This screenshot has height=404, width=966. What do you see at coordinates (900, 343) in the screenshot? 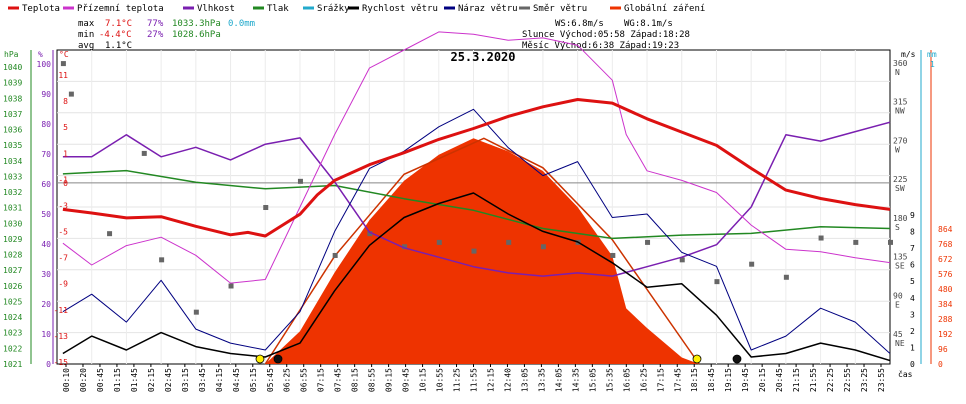
I see `wdir-tick-dir: NE` at bounding box center [900, 343].